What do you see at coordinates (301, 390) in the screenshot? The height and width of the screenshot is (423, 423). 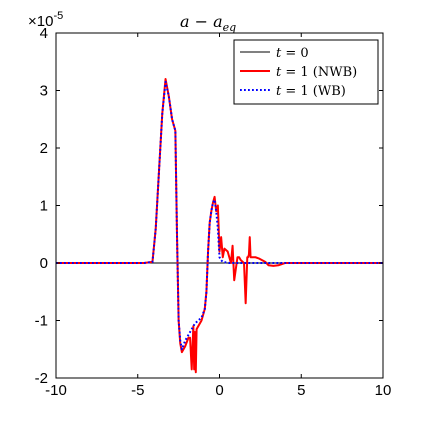 I see `x-tick-label: 5` at bounding box center [301, 390].